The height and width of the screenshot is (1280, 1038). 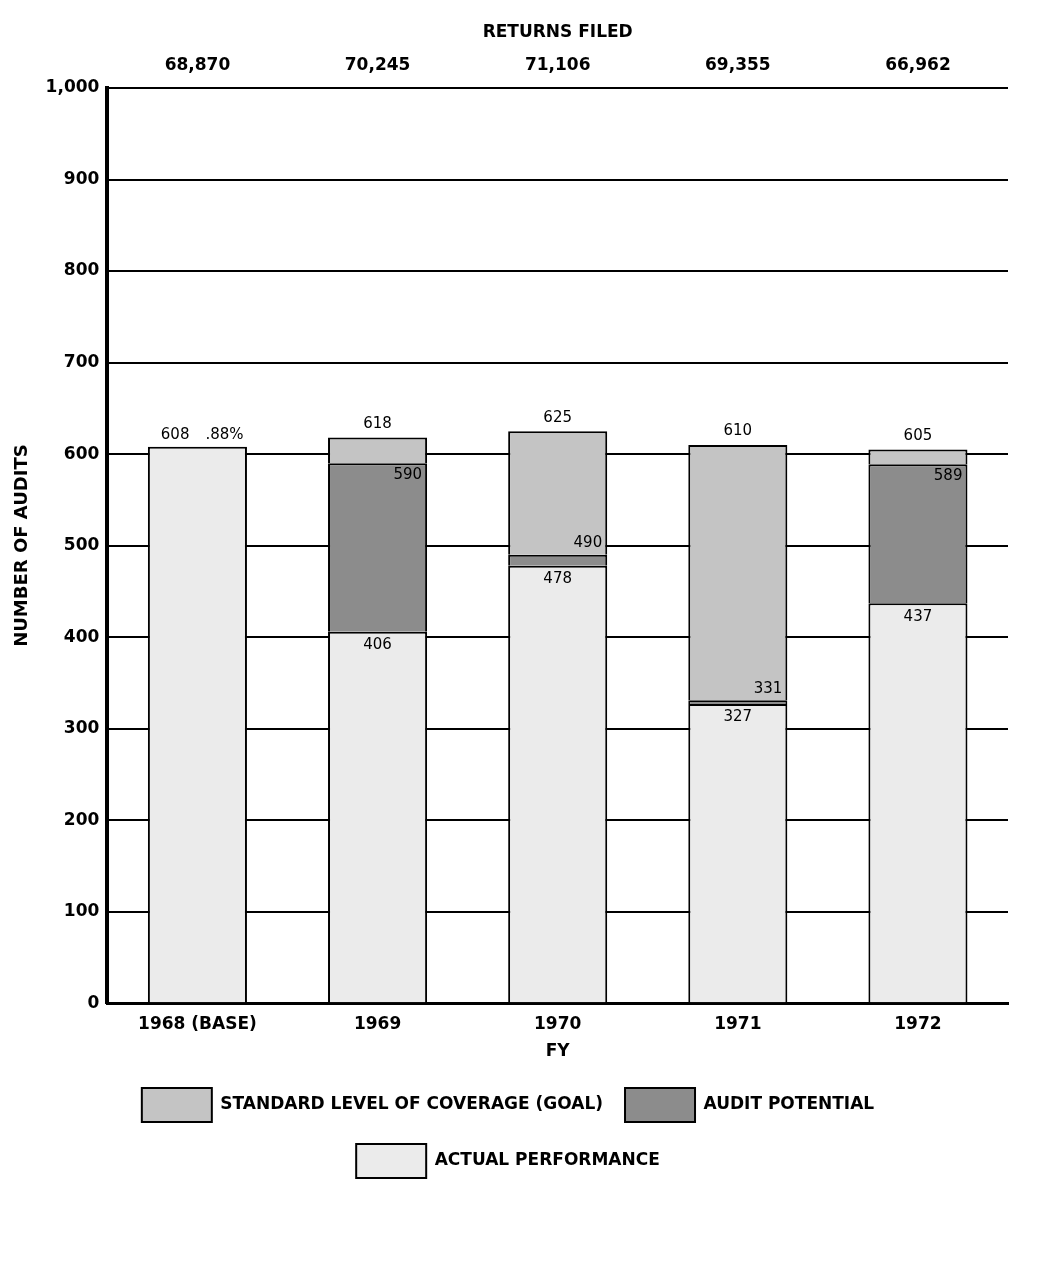 What do you see at coordinates (81, 269) in the screenshot?
I see `y-tick-label: 800` at bounding box center [81, 269].